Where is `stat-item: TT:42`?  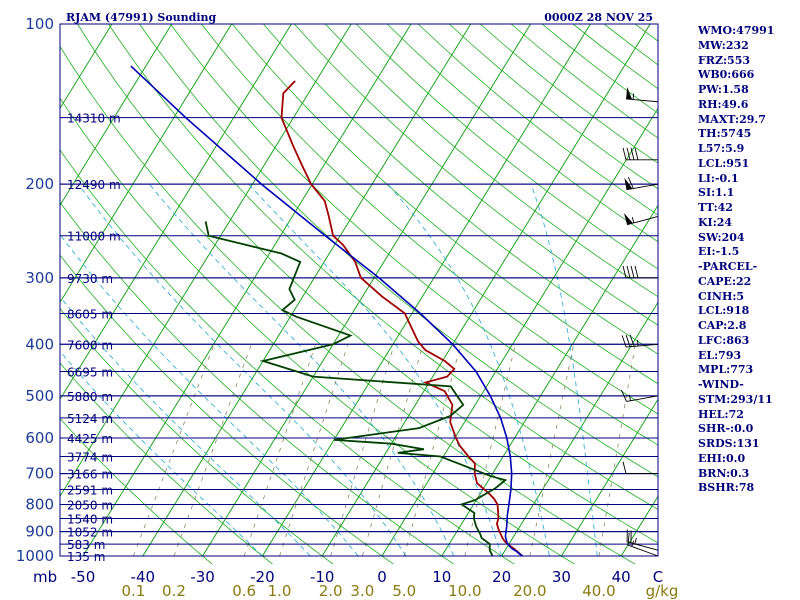 stat-item: TT:42 is located at coordinates (715, 207).